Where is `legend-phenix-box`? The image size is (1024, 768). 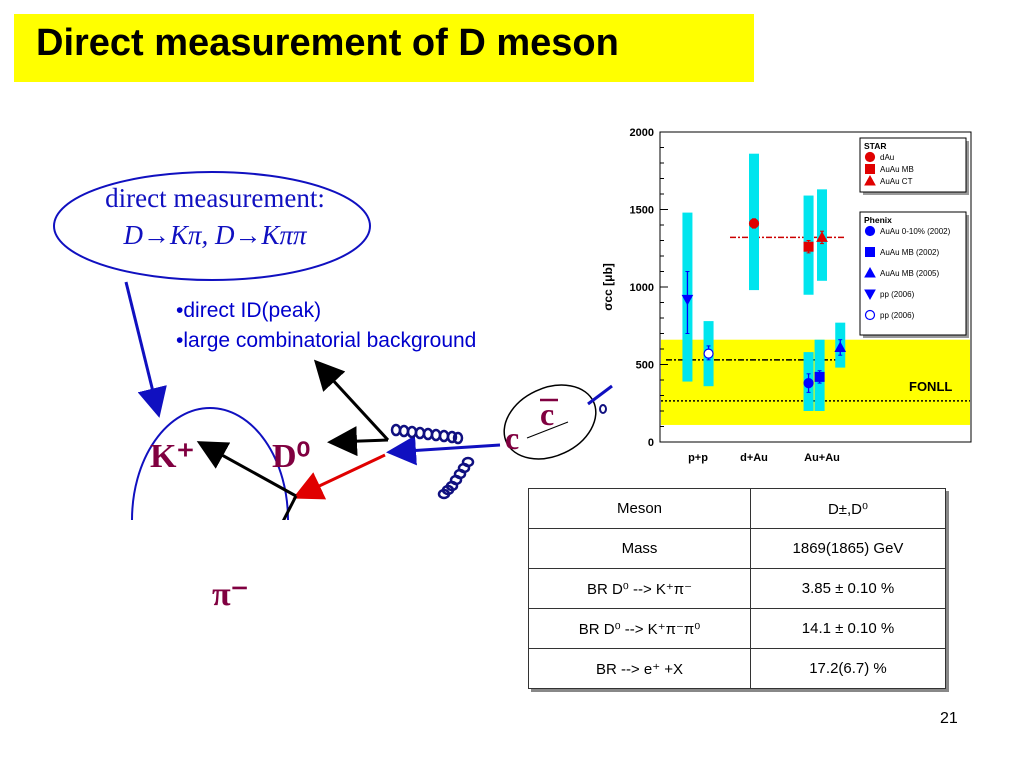
legend-phenix-box is located at coordinates (913, 273).